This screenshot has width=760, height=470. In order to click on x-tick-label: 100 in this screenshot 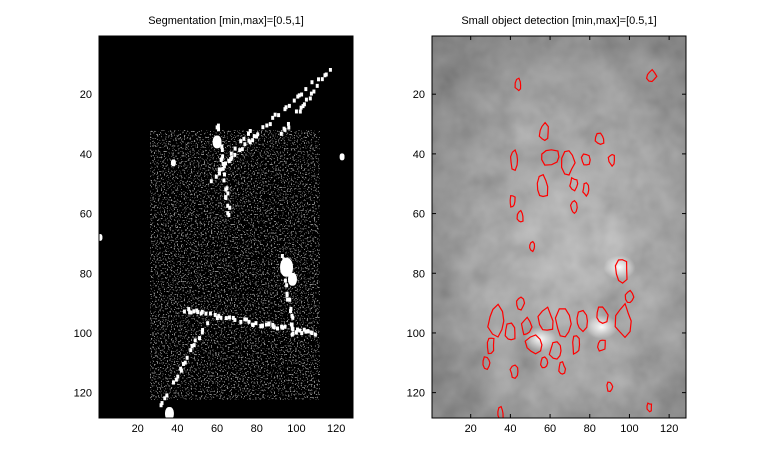, I will do `click(296, 429)`.